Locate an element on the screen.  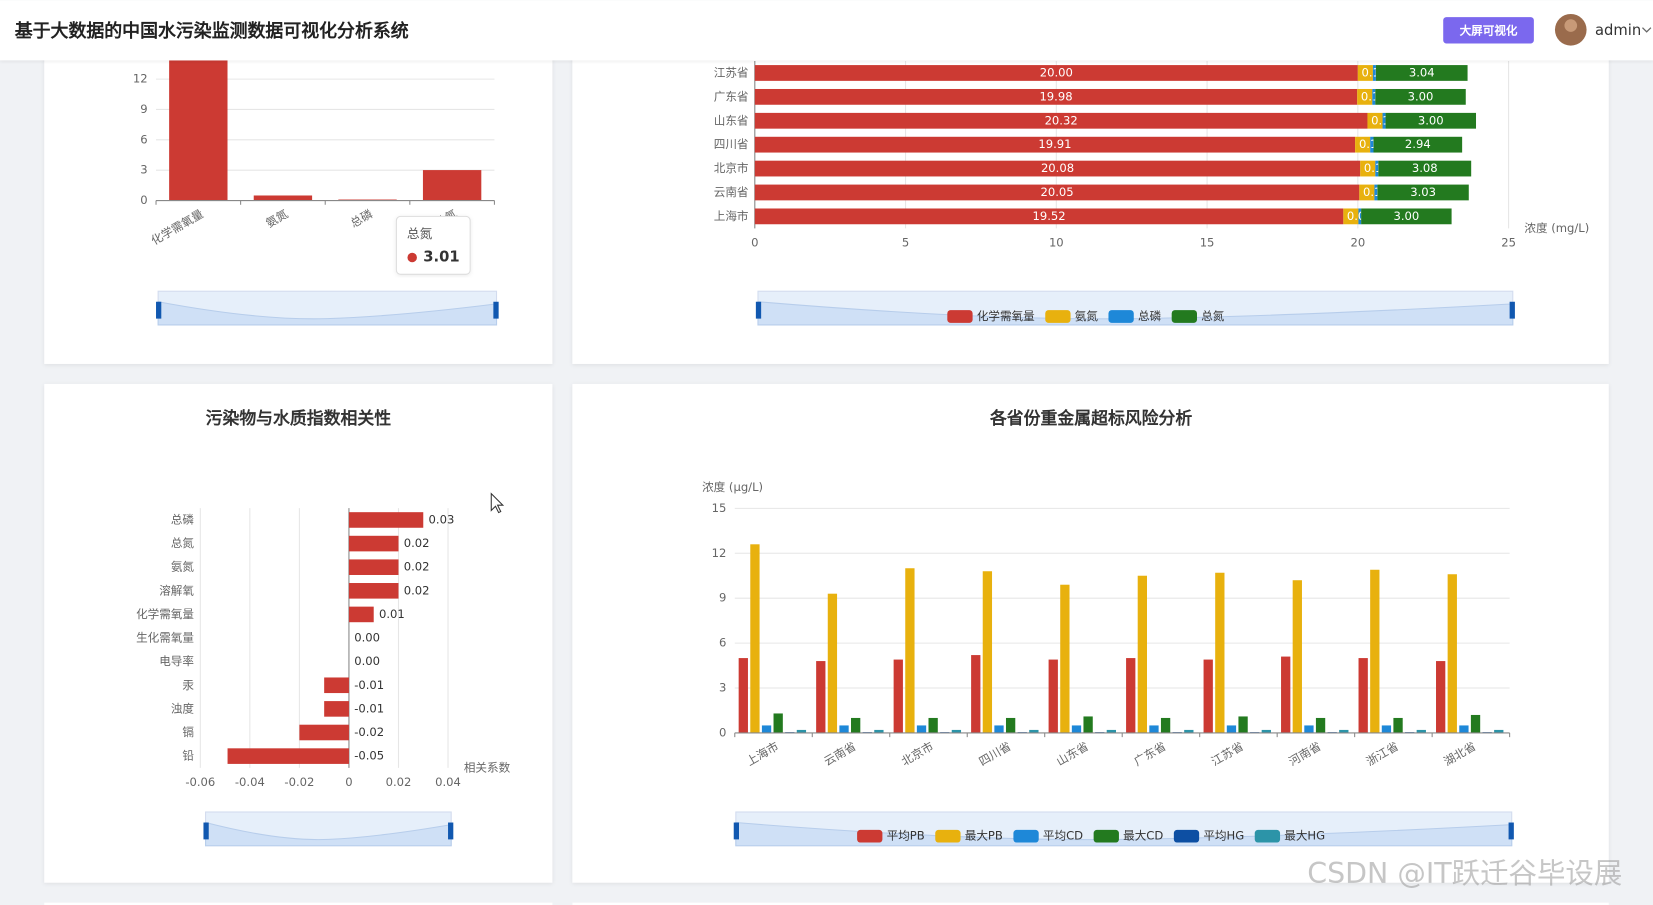
y-tick-label: 四川省 is located at coordinates (731, 144).